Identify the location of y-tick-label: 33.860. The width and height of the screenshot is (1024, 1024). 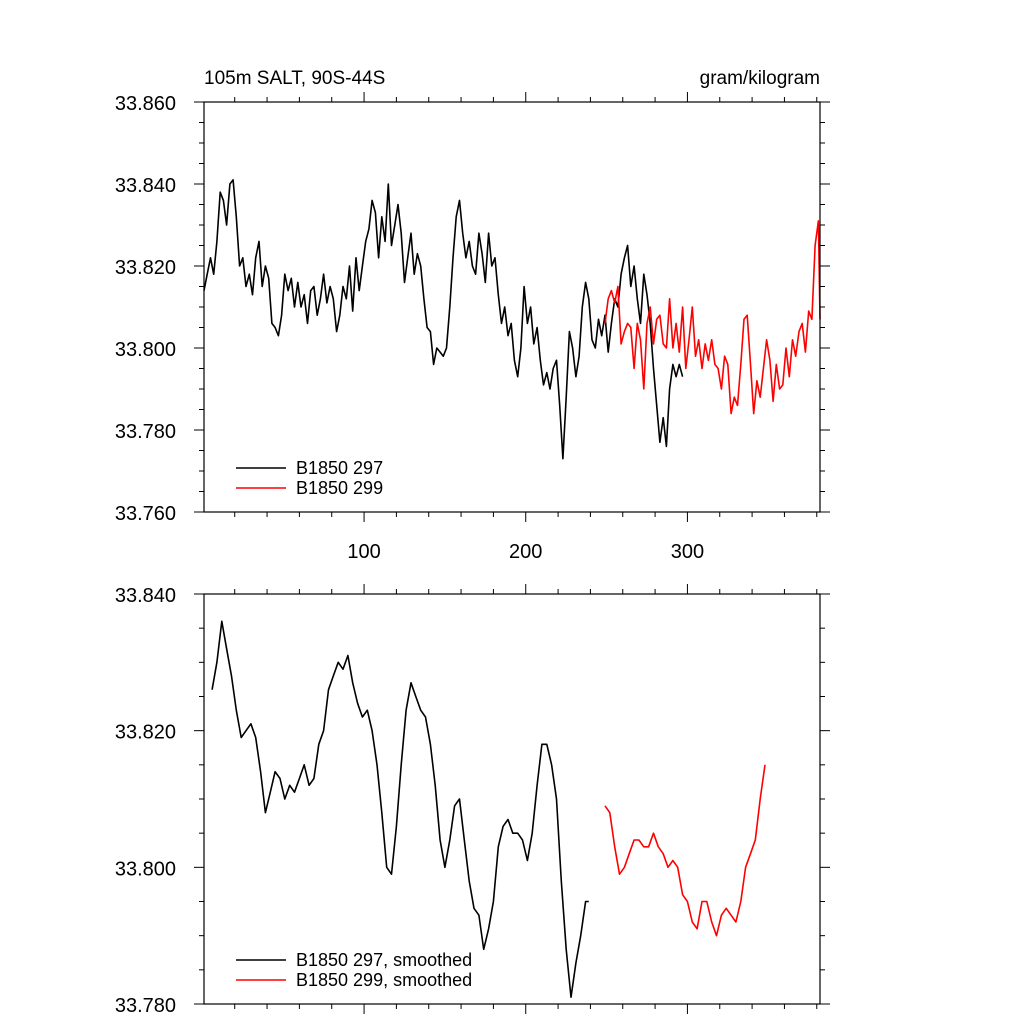
(145, 104).